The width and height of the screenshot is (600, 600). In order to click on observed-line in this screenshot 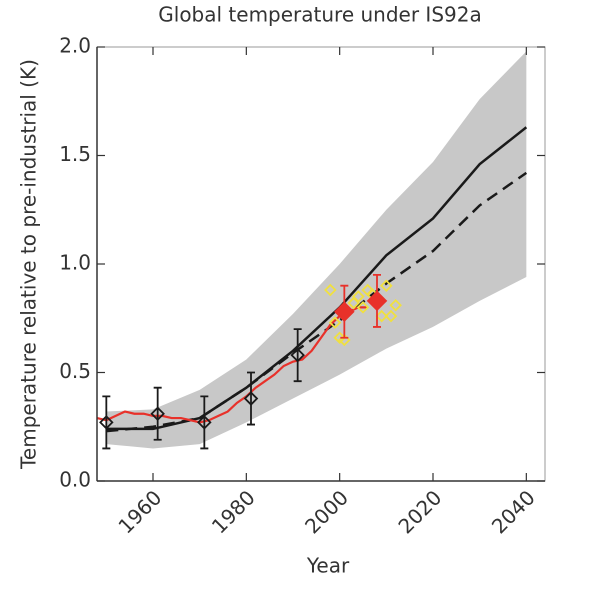, I will do `click(232, 365)`.